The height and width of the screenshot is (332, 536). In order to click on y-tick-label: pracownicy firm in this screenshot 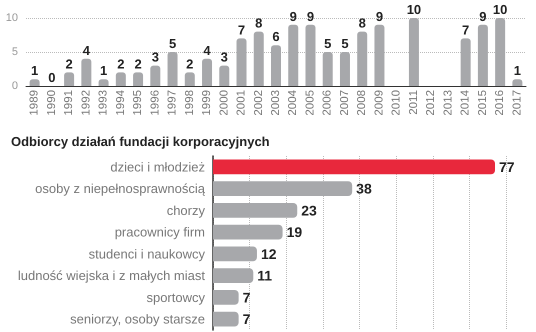, I will do `click(159, 232)`.